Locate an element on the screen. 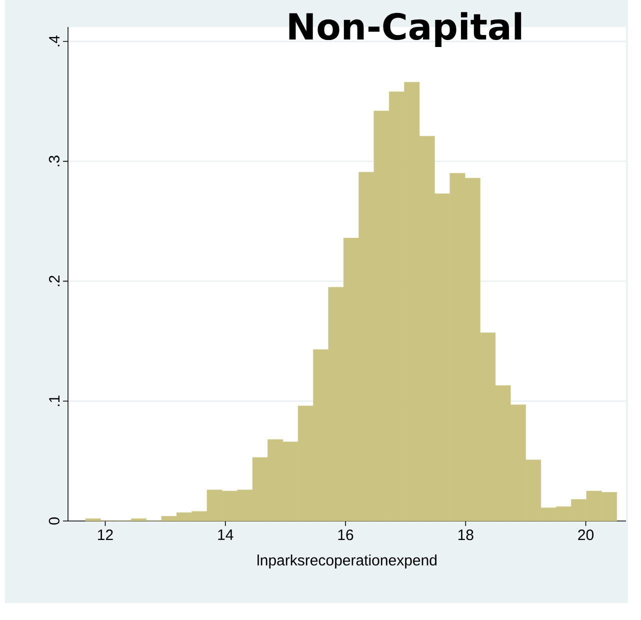  y-tick-label: .2 is located at coordinates (54, 281).